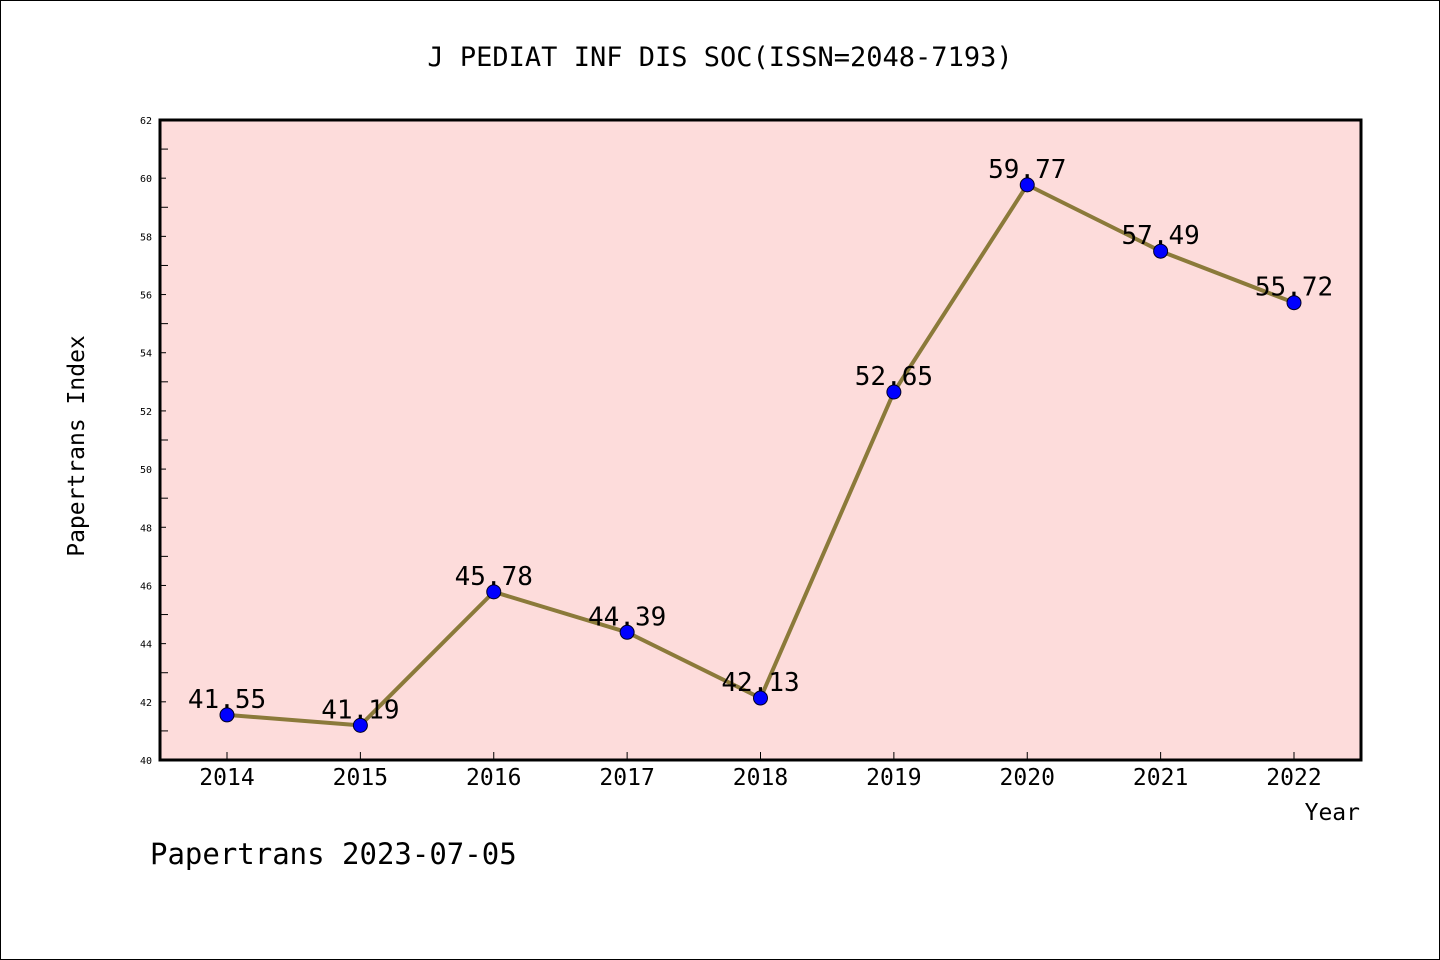 The height and width of the screenshot is (960, 1440). I want to click on data-label: 42.13, so click(760, 683).